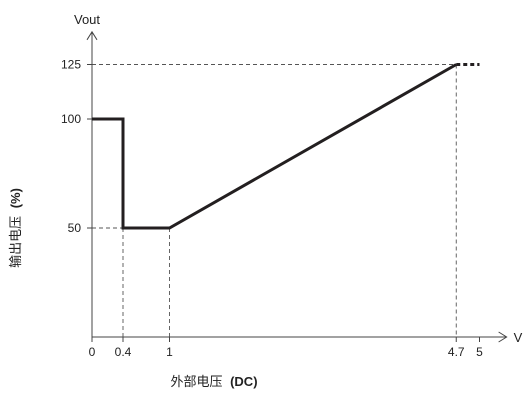 The width and height of the screenshot is (532, 398). What do you see at coordinates (15, 198) in the screenshot?
I see `y-axis-title-unit: (%)` at bounding box center [15, 198].